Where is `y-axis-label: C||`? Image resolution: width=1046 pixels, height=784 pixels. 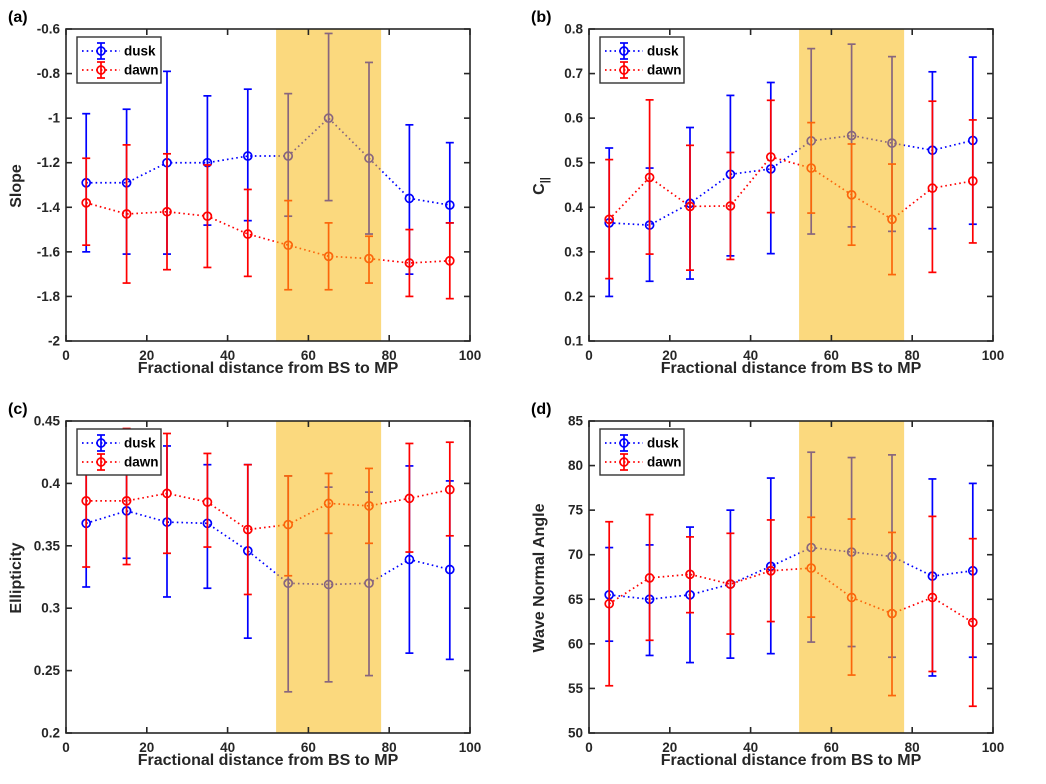 y-axis-label: C|| is located at coordinates (543, 186).